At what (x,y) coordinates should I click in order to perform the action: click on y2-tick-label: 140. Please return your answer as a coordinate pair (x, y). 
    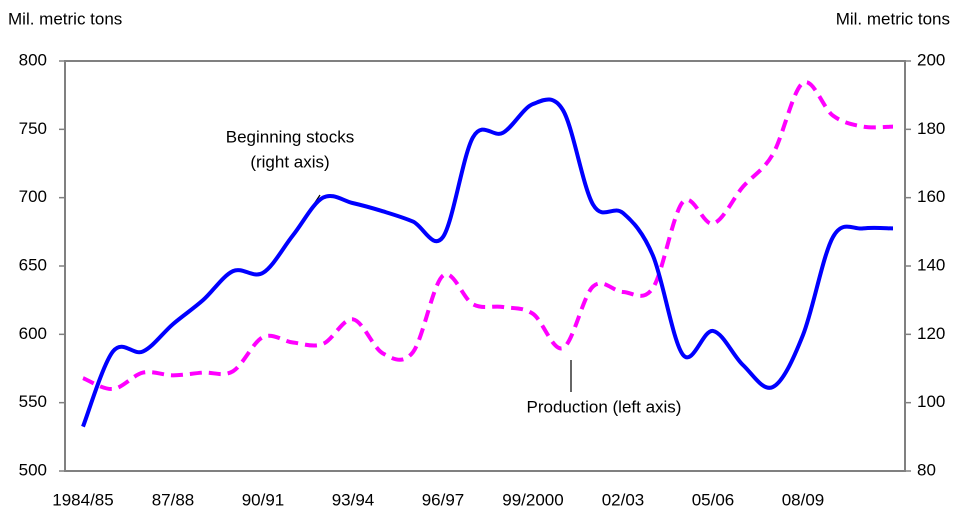
    Looking at the image, I should click on (931, 264).